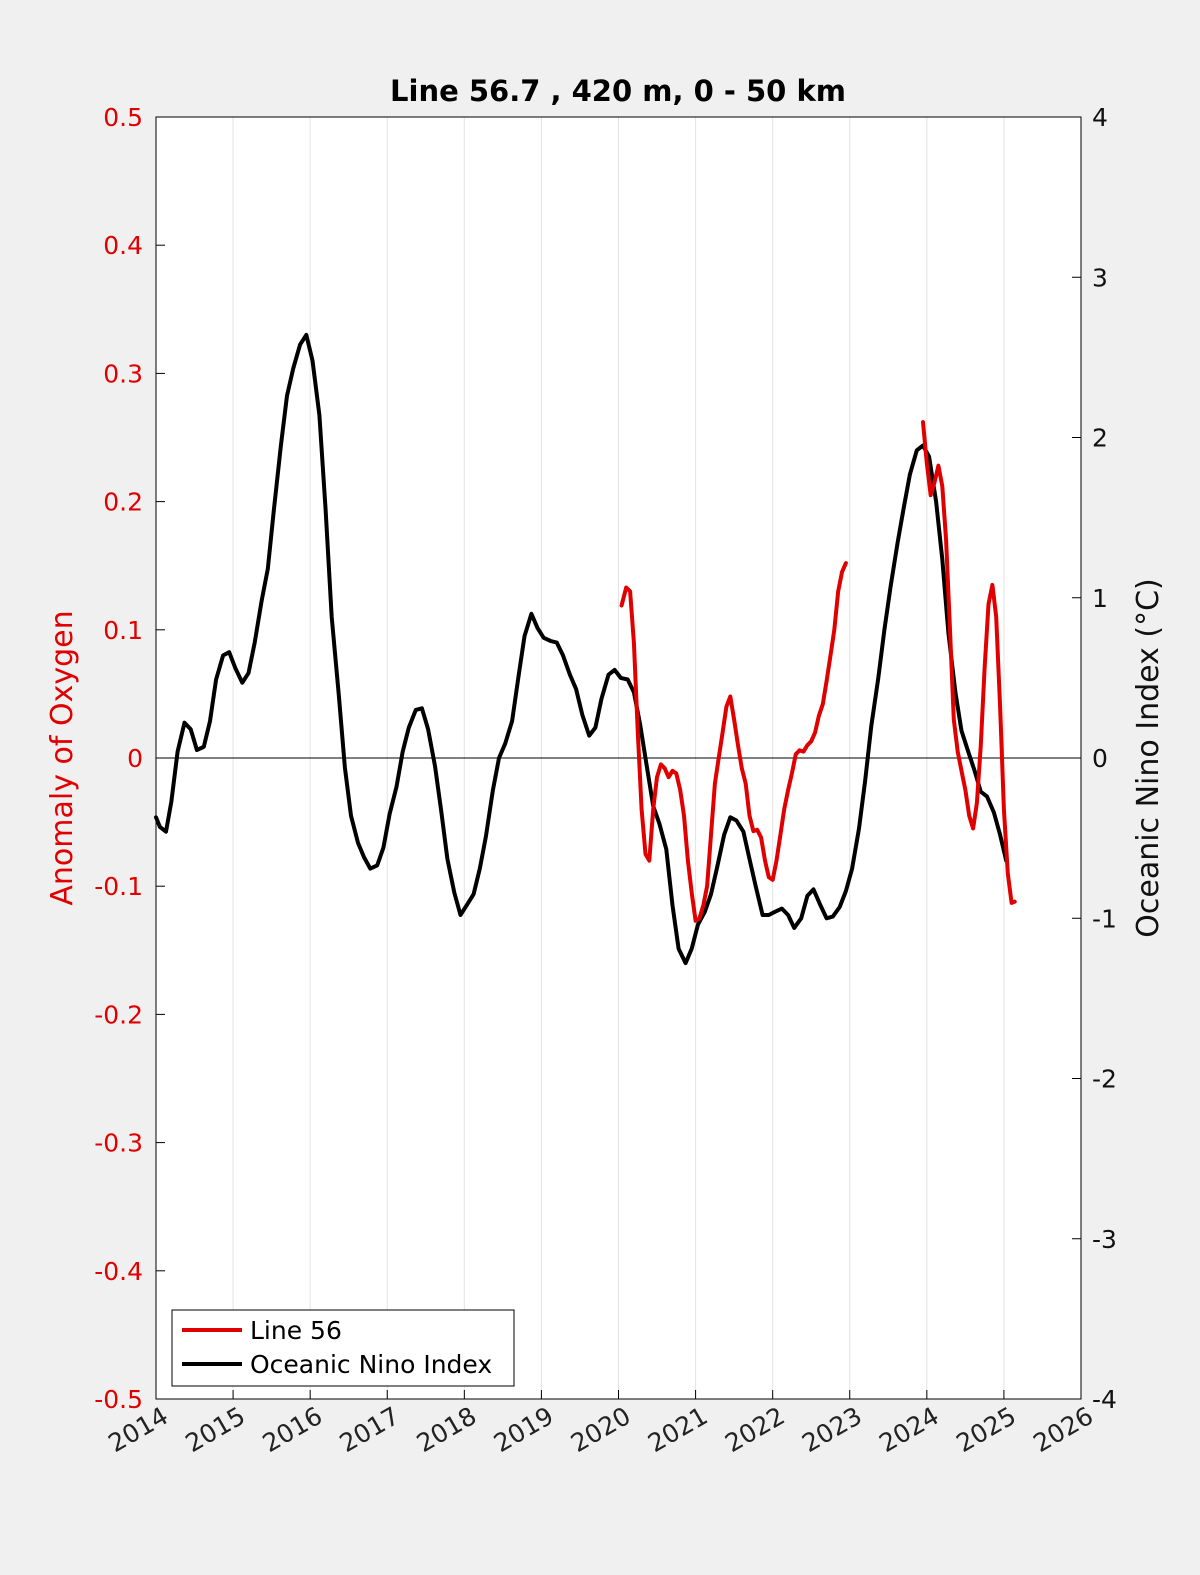 The image size is (1200, 1575). I want to click on x-tick-label: 2023, so click(832, 1429).